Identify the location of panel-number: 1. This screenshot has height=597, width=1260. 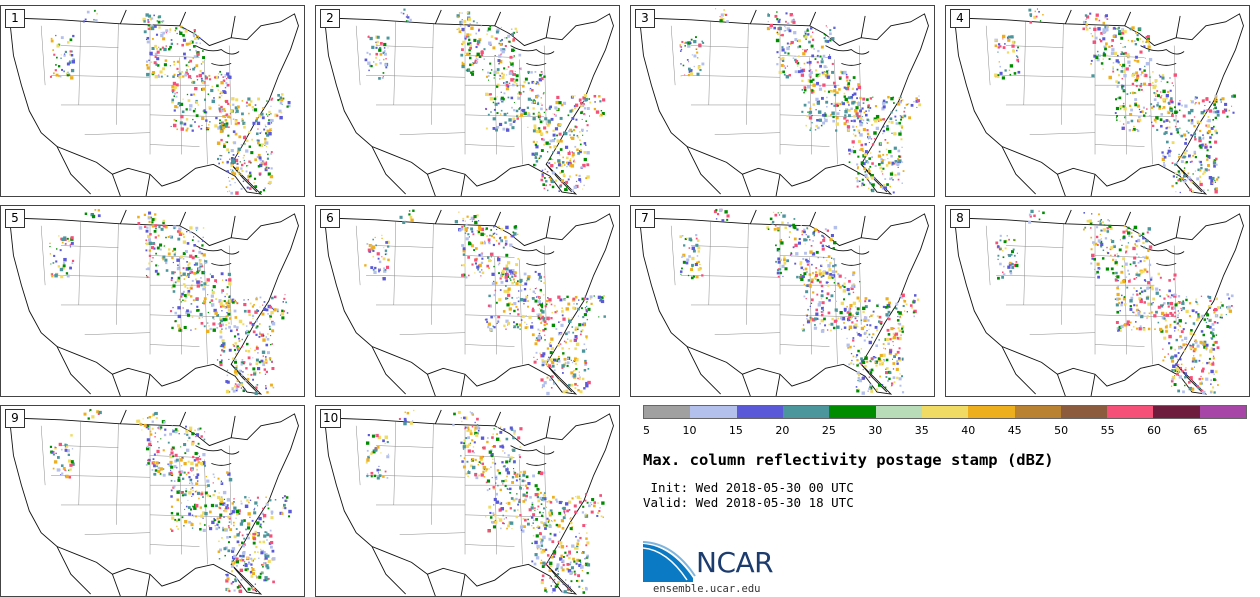
(15, 18).